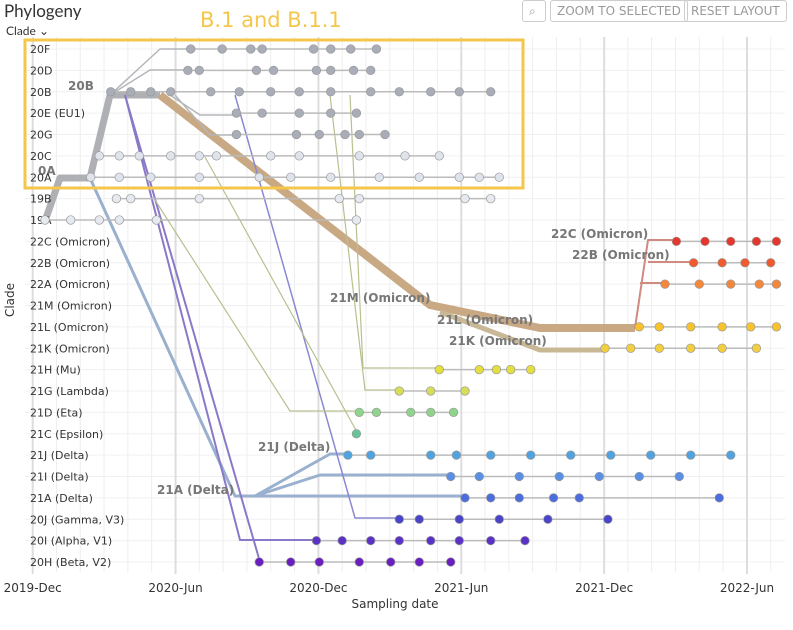 The height and width of the screenshot is (630, 793). What do you see at coordinates (534, 11) in the screenshot?
I see `search-button: ⌕` at bounding box center [534, 11].